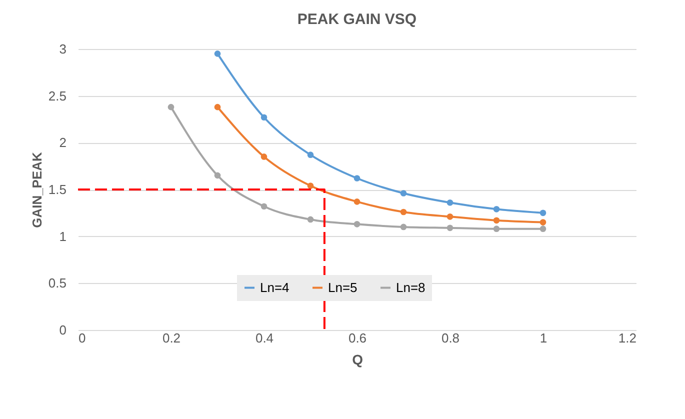  Describe the element at coordinates (544, 338) in the screenshot. I see `x-tick-label: 1` at that location.